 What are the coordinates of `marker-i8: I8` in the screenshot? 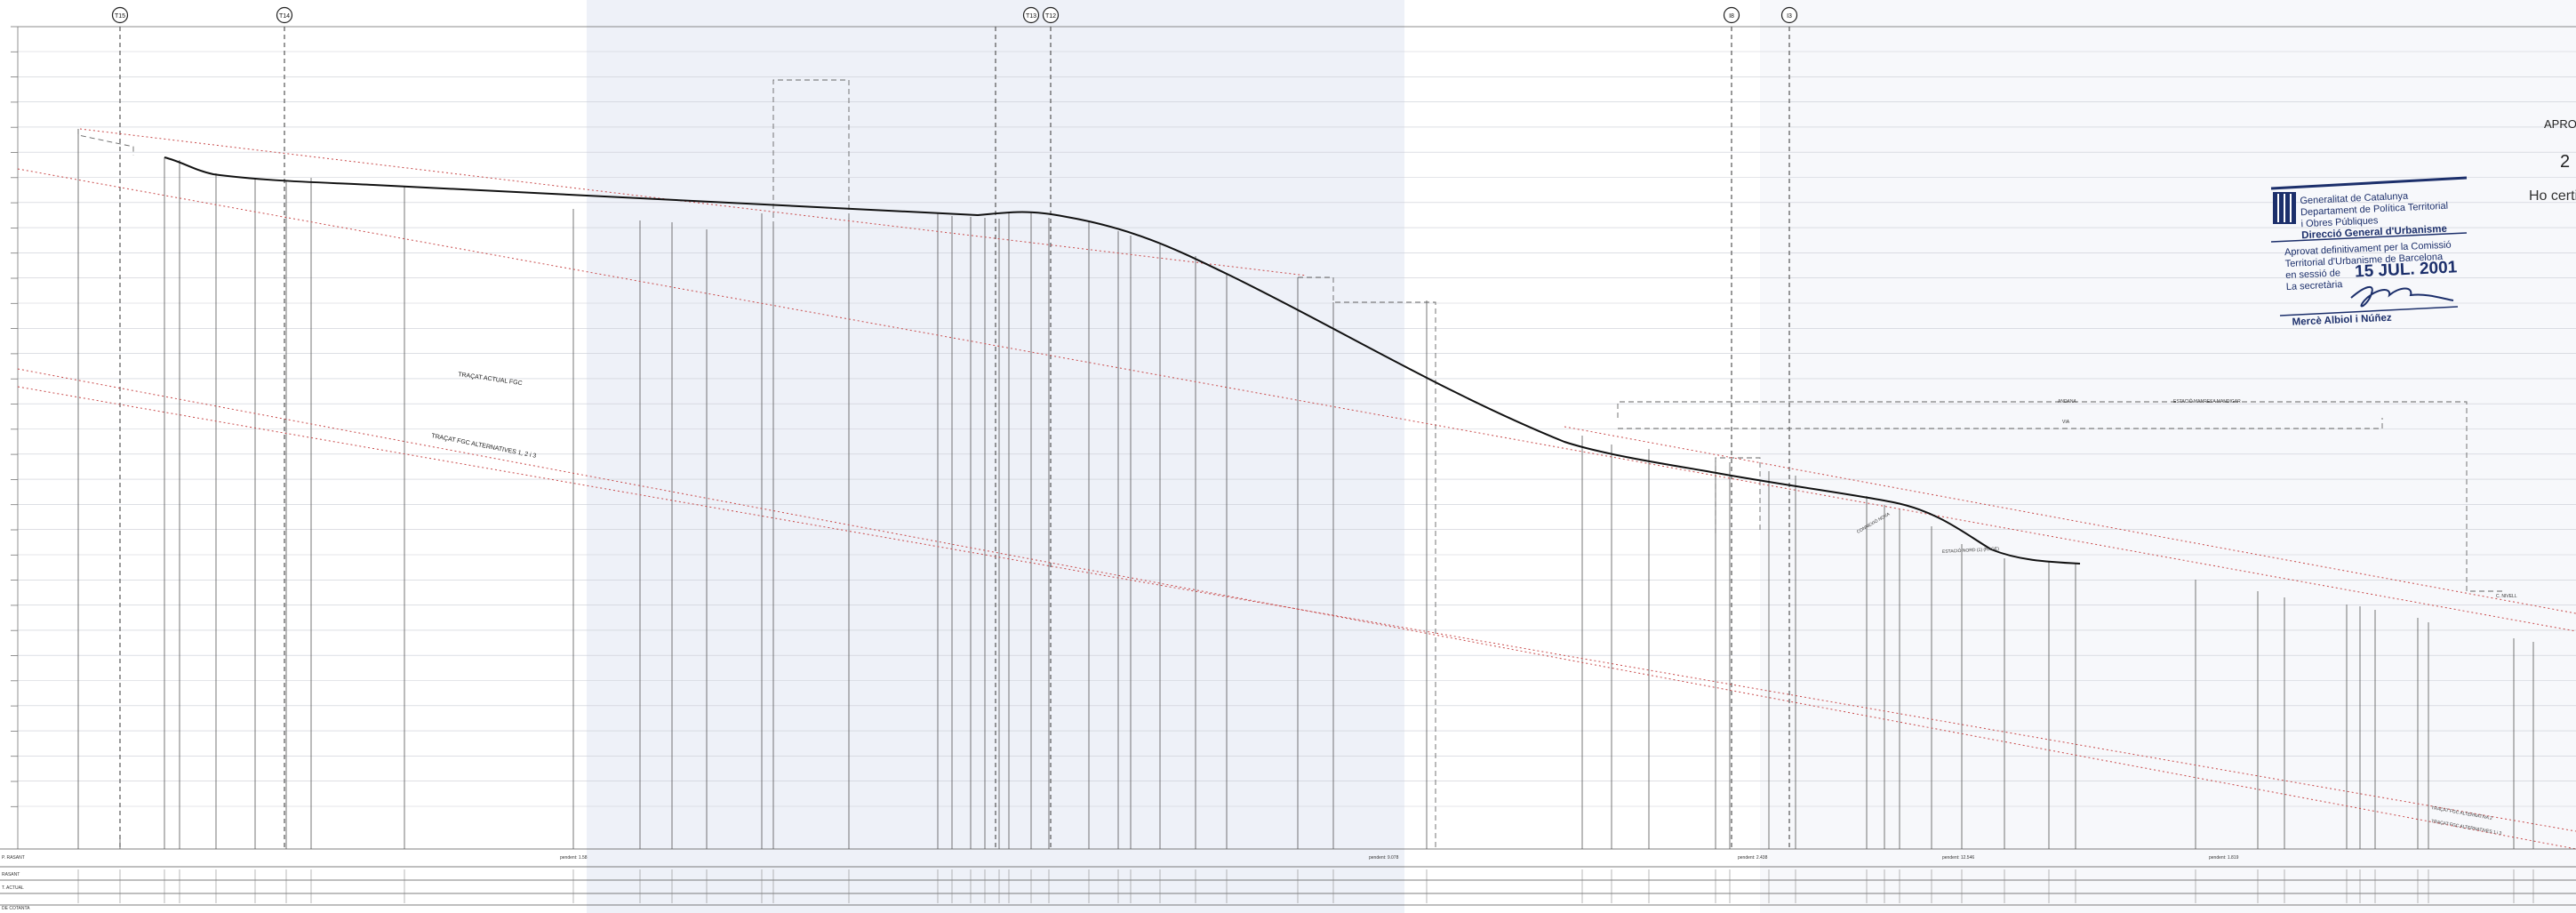 It's located at (1731, 15).